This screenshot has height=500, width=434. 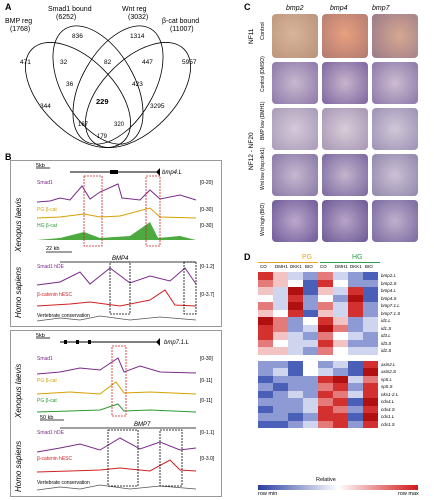 I want to click on column-header: bmp7, so click(x=381, y=8).